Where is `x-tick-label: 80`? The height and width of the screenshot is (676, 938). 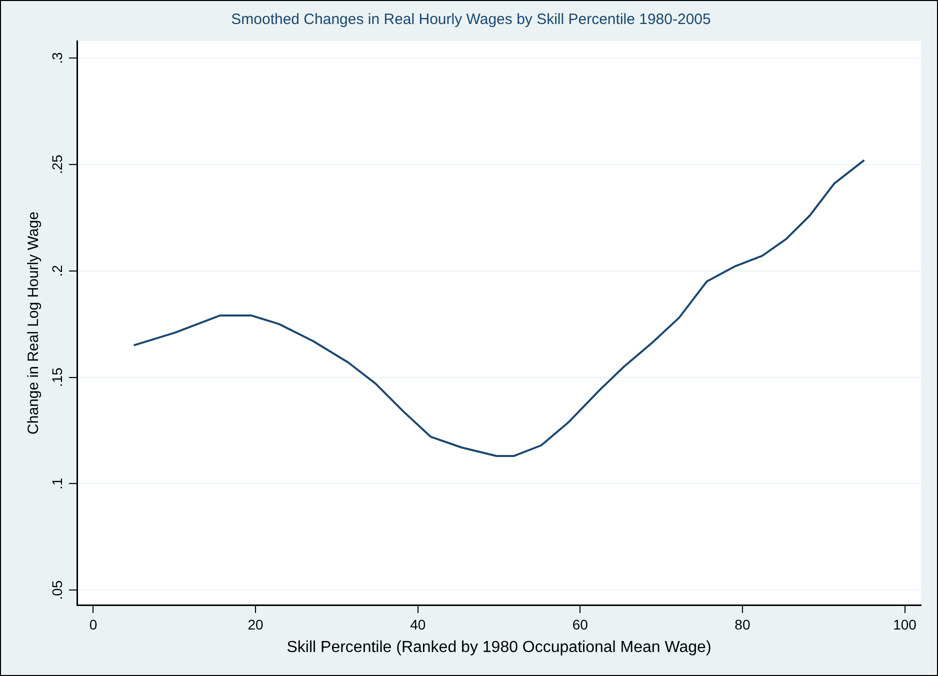 x-tick-label: 80 is located at coordinates (742, 624).